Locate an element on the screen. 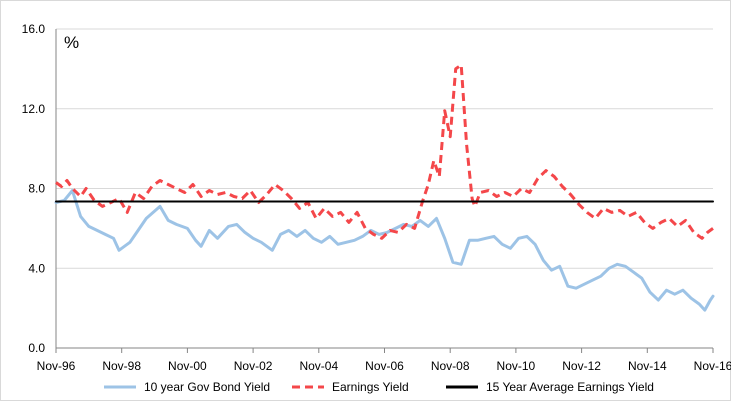 The image size is (731, 407). x-tick-label: Nov-00 is located at coordinates (187, 366).